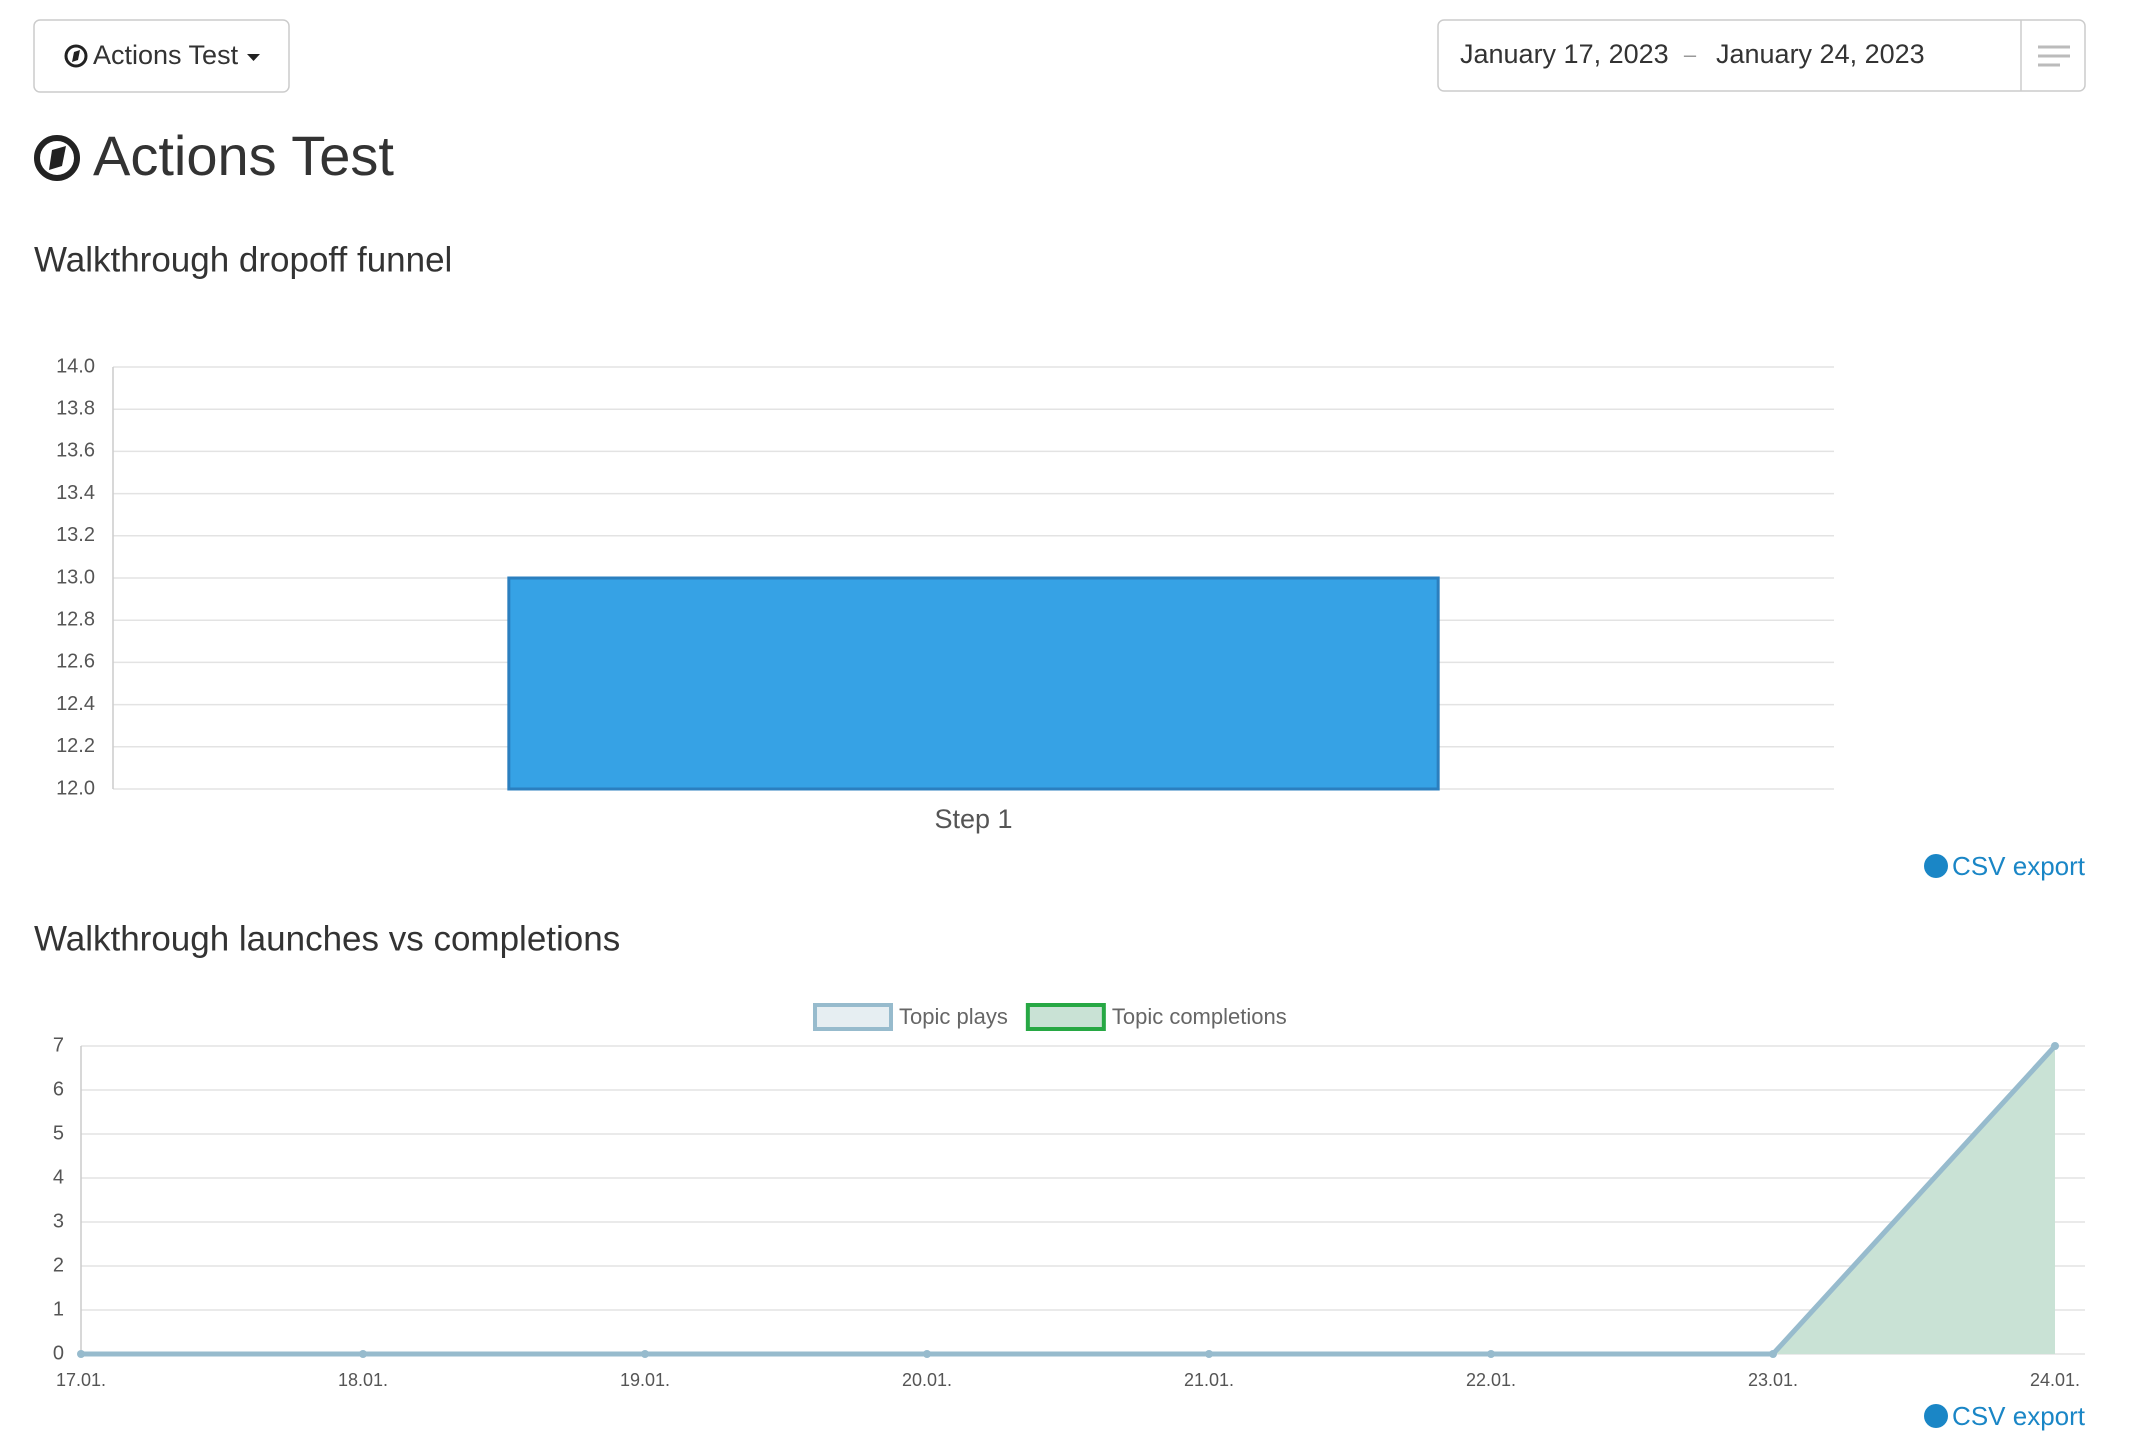 Image resolution: width=2130 pixels, height=1454 pixels. Describe the element at coordinates (363, 1380) in the screenshot. I see `x-tick-label: 18.01.` at that location.